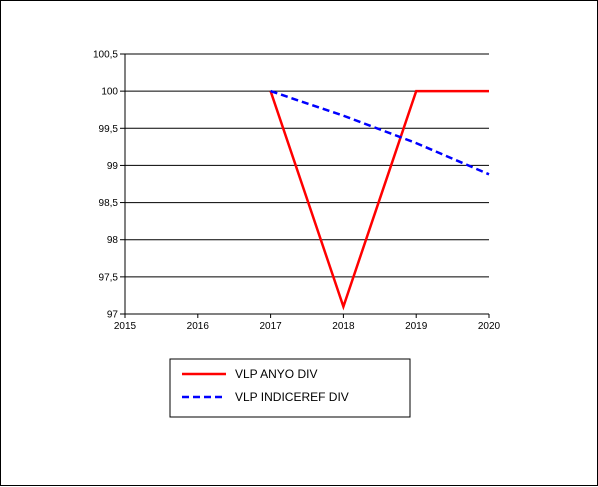 The image size is (598, 487). I want to click on x-tick-label: 2019, so click(416, 326).